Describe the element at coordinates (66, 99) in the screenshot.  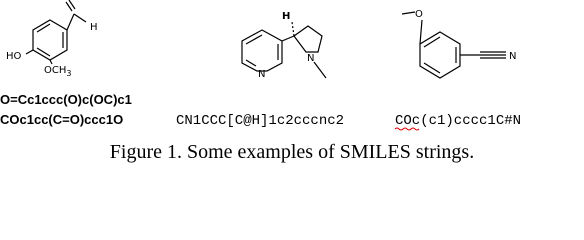
I see `smiles: O=Cc1ccc(O)c(OC)c1` at that location.